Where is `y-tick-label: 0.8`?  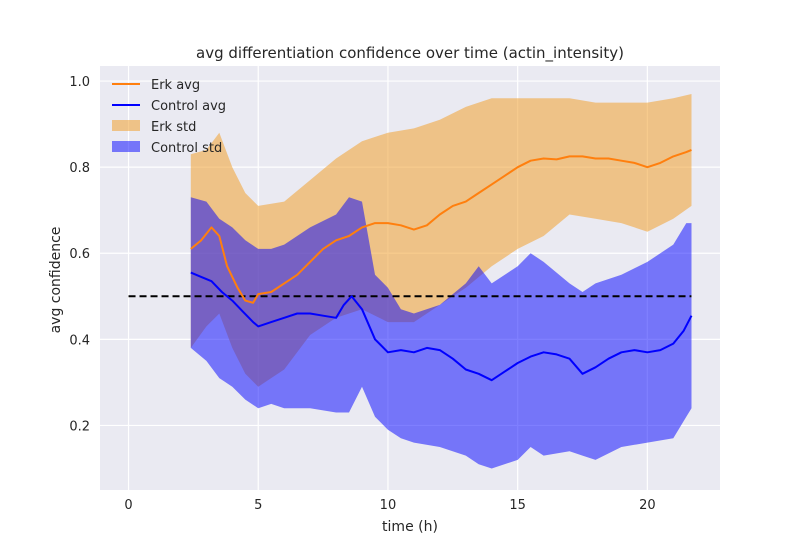
y-tick-label: 0.8 is located at coordinates (79, 168).